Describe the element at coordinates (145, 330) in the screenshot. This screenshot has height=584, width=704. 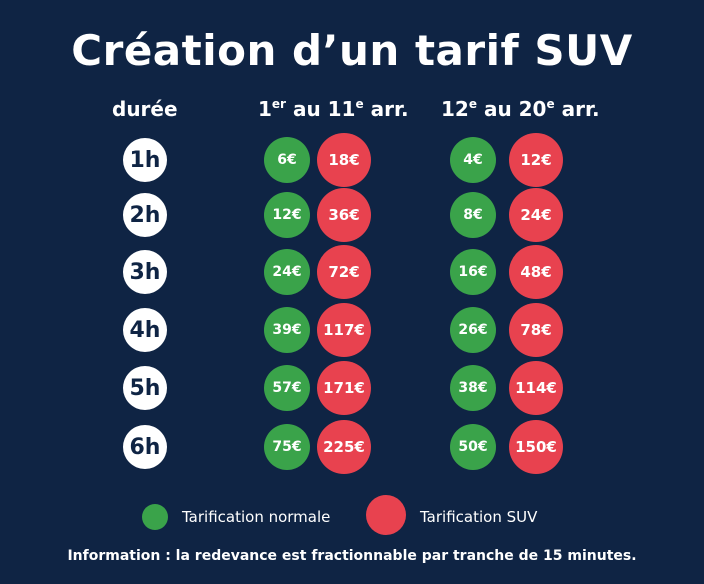
I see `duration-badge: 4h` at that location.